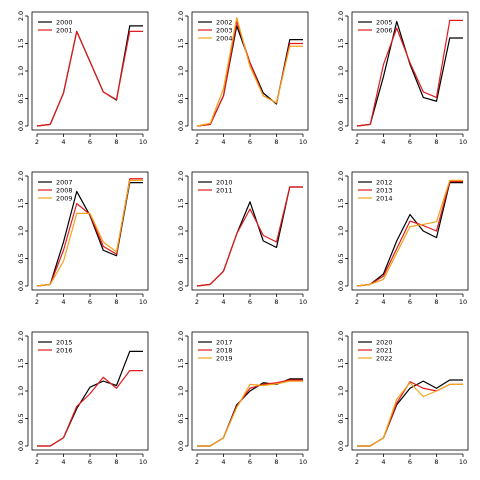 The height and width of the screenshot is (480, 480). I want to click on series-line-2022, so click(410, 414).